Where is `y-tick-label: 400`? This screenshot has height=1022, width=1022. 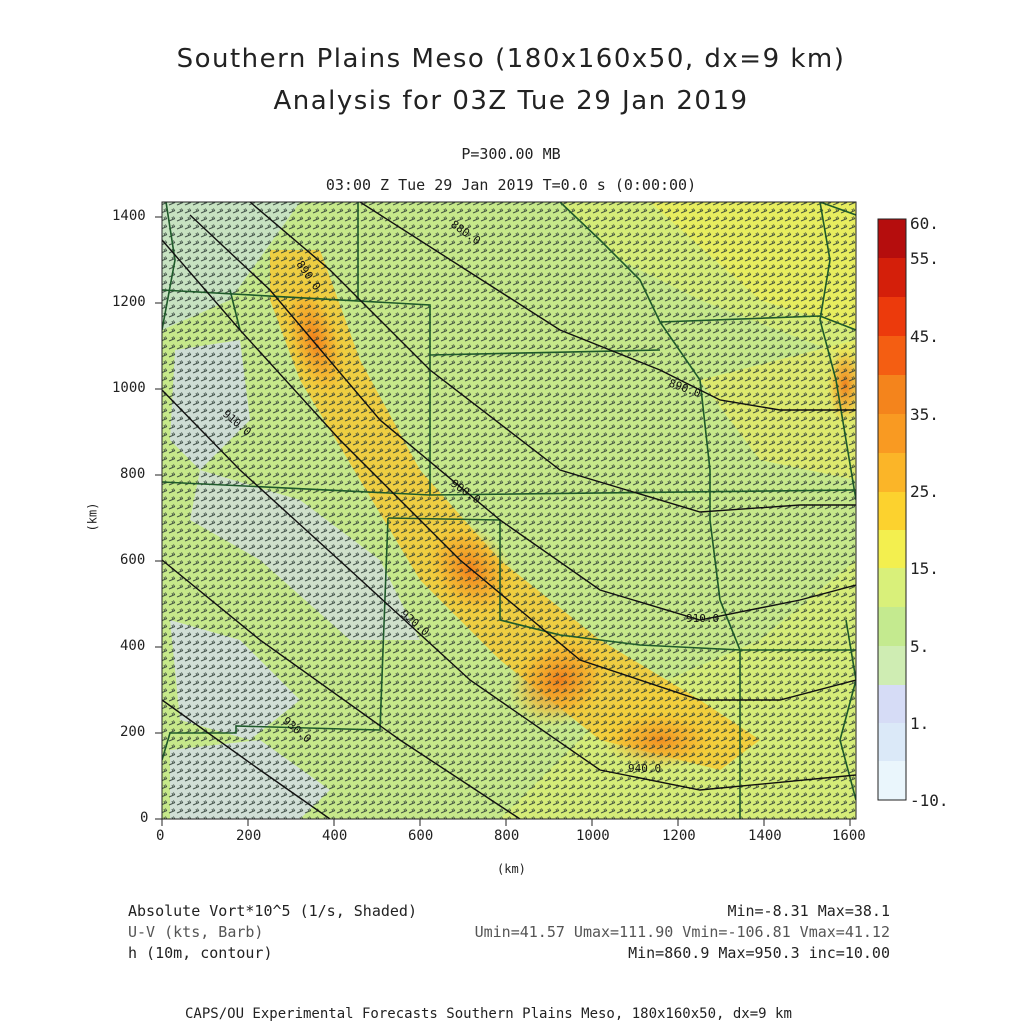
y-tick-label: 400 is located at coordinates (133, 646).